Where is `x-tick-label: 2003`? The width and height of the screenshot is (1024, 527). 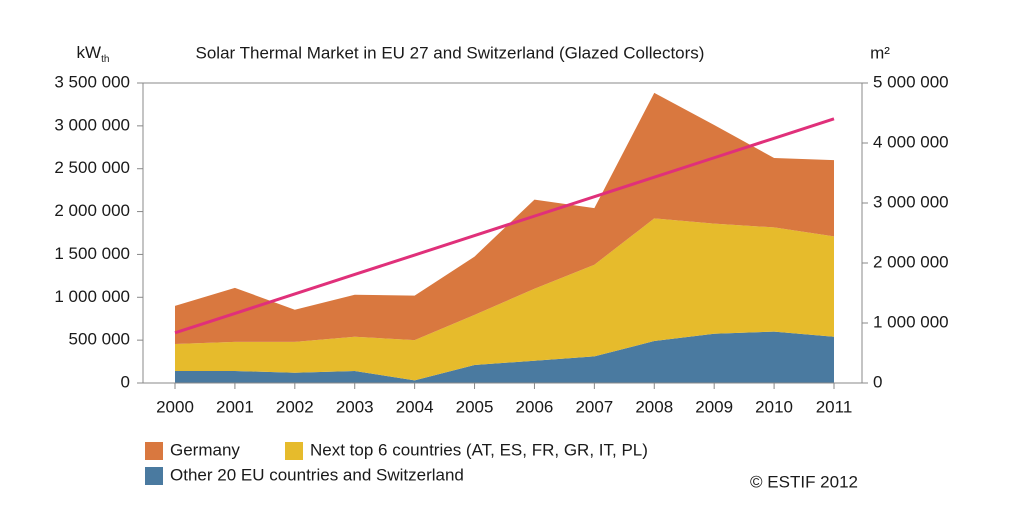
x-tick-label: 2003 is located at coordinates (355, 406).